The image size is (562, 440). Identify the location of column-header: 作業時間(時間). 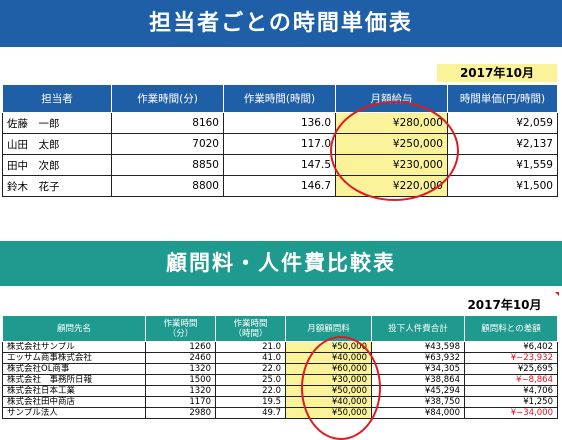
(279, 98).